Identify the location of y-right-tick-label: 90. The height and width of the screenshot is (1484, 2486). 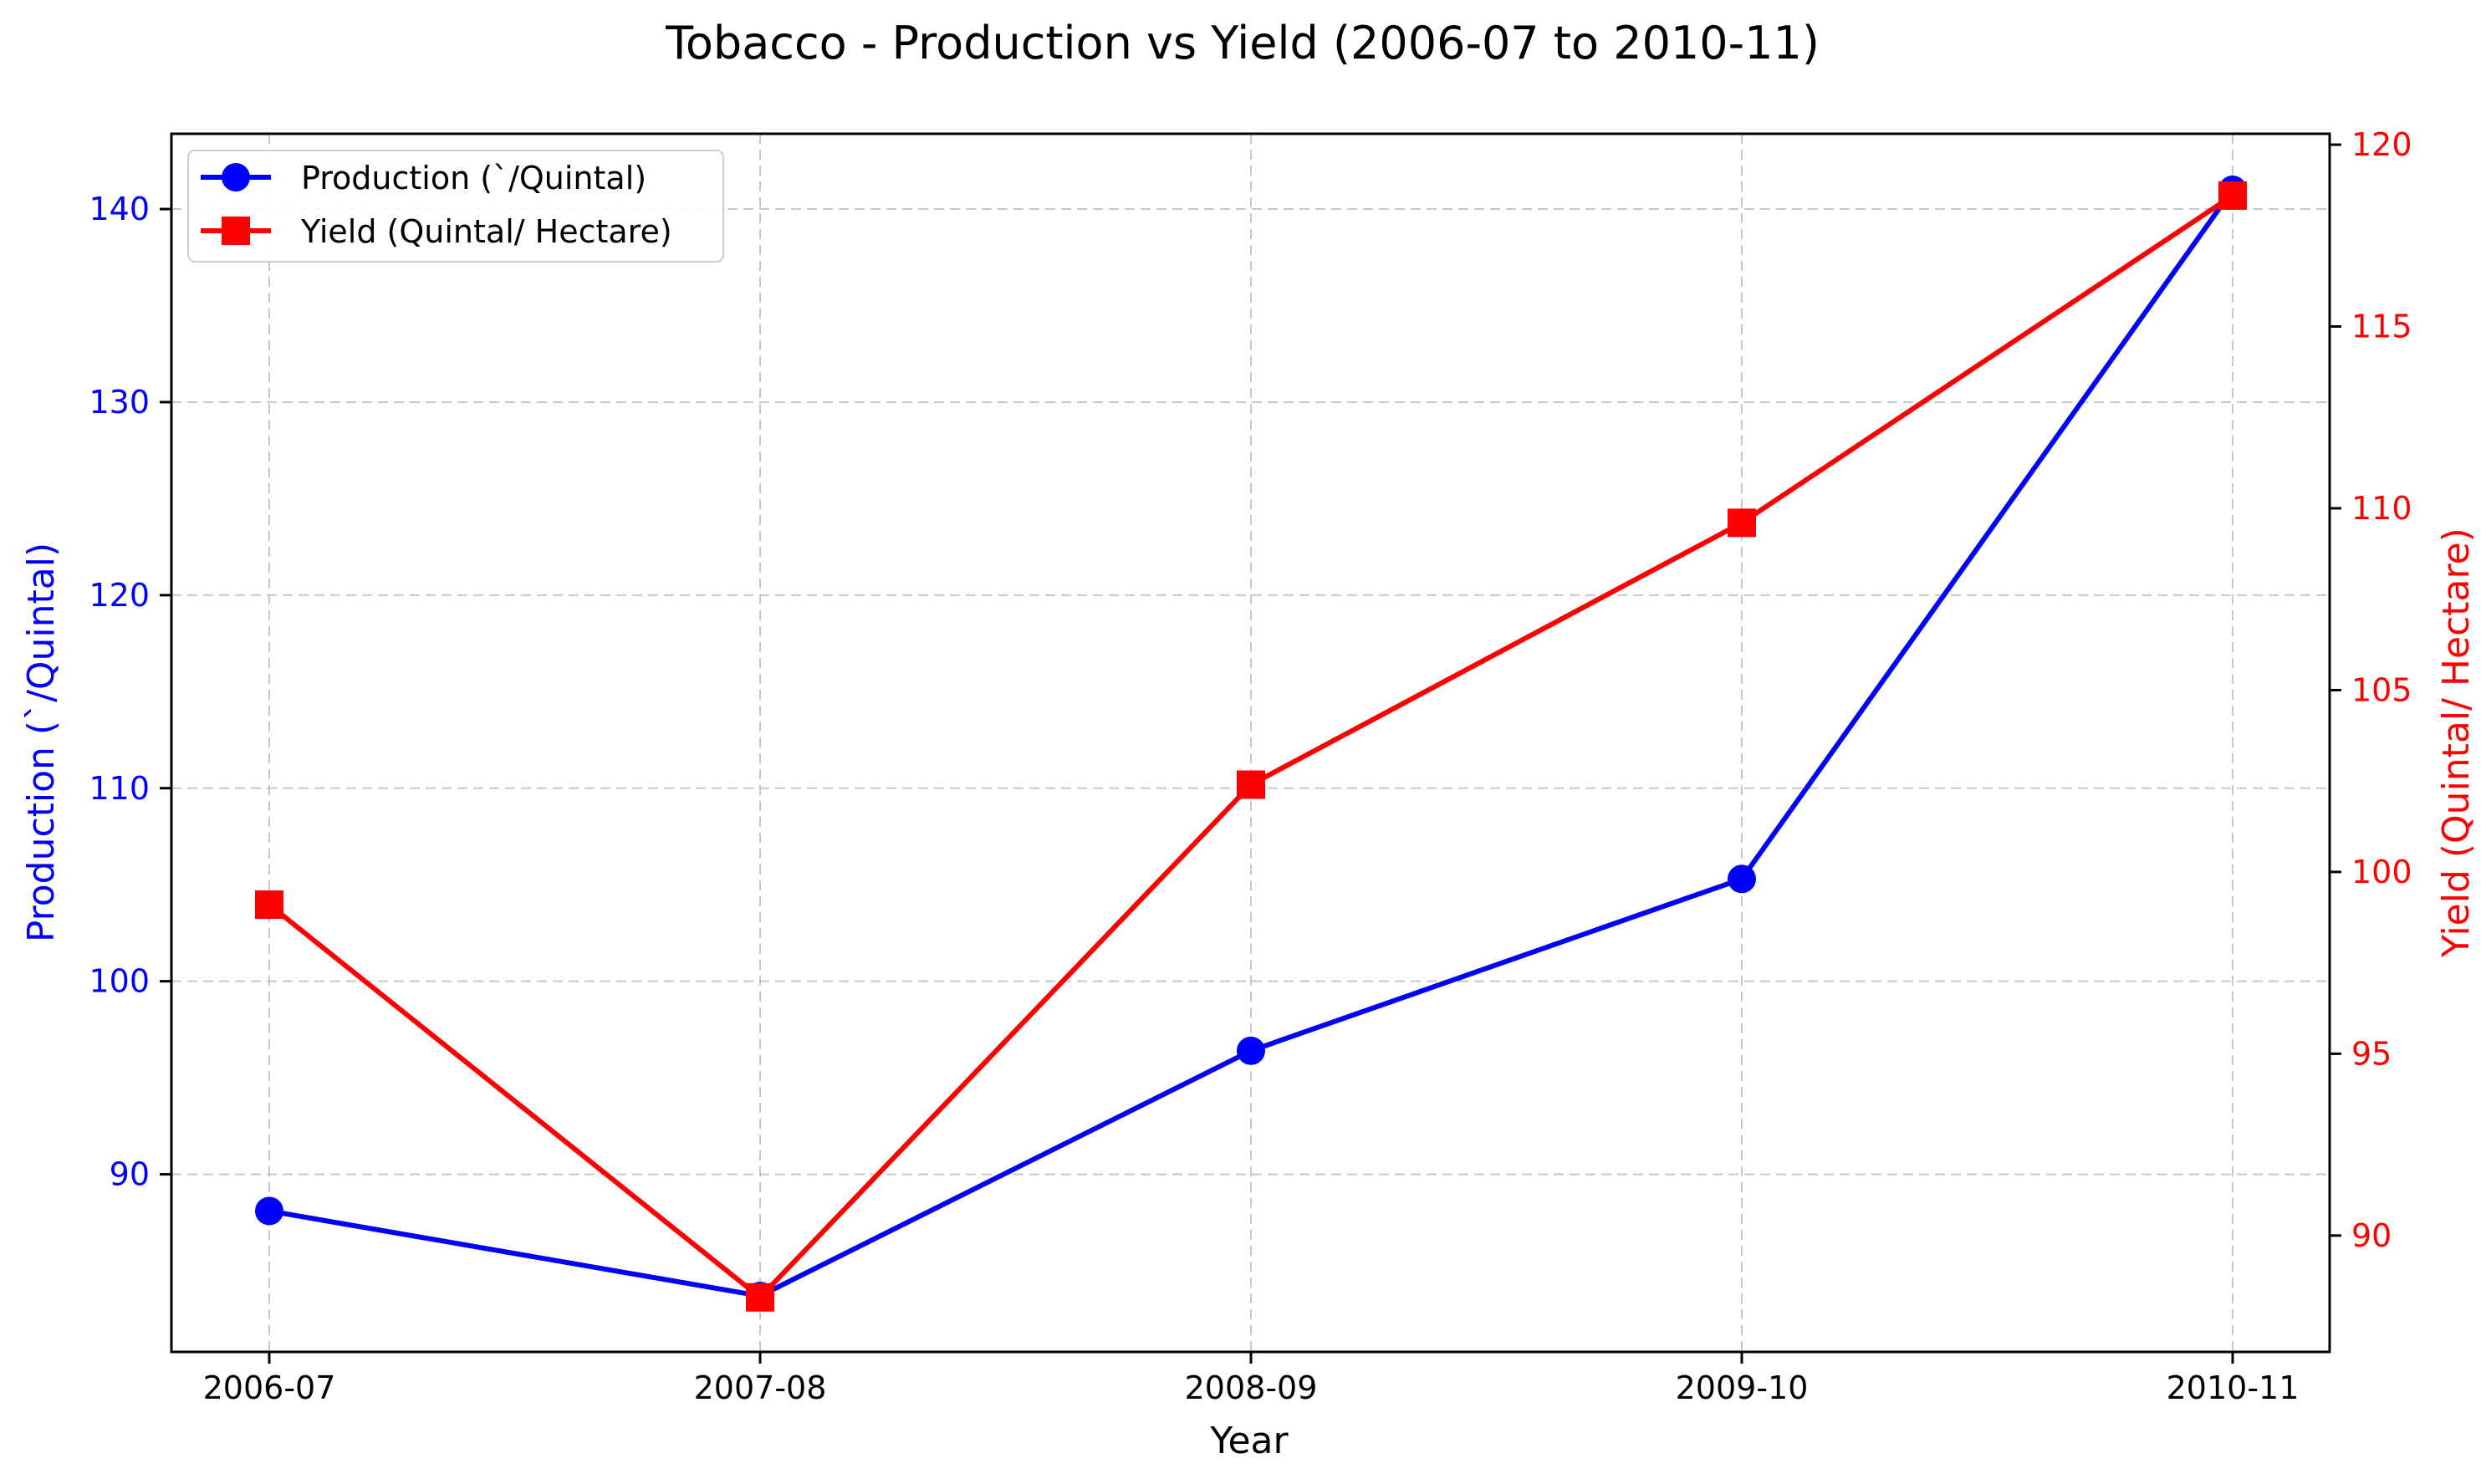
(2371, 1235).